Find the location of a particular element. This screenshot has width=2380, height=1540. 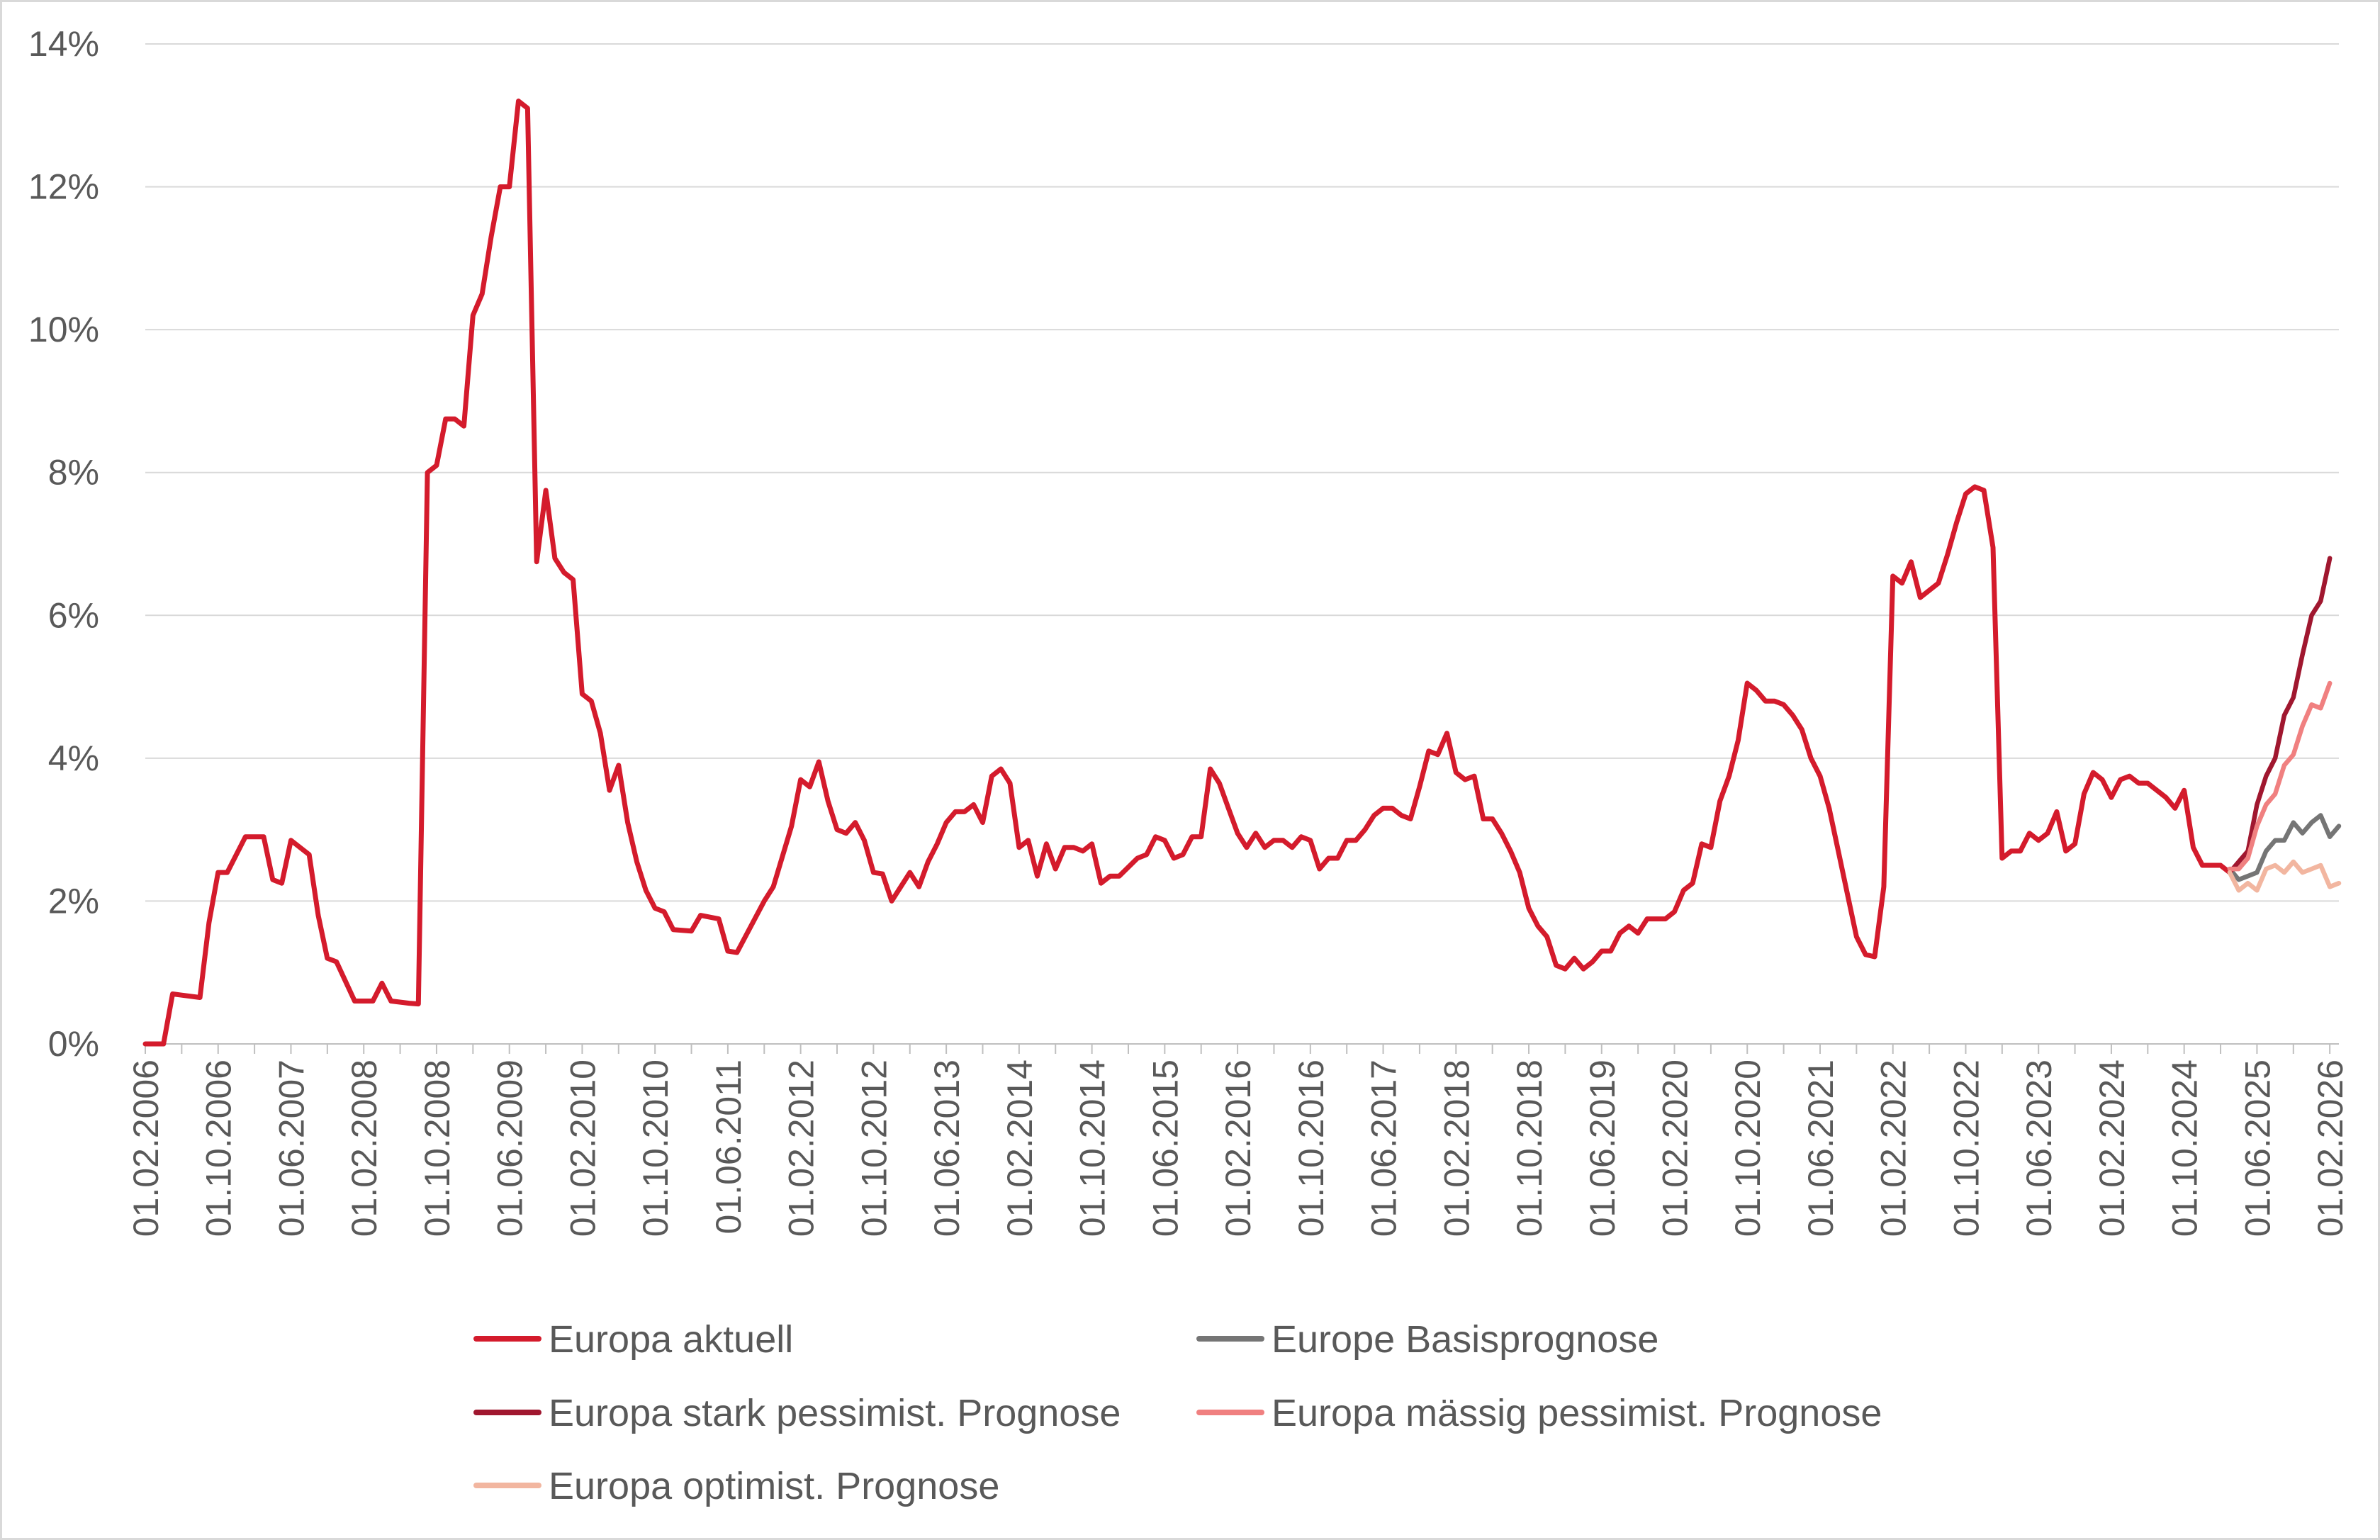

x-tick-label: 01.10.2022 is located at coordinates (1966, 1148).